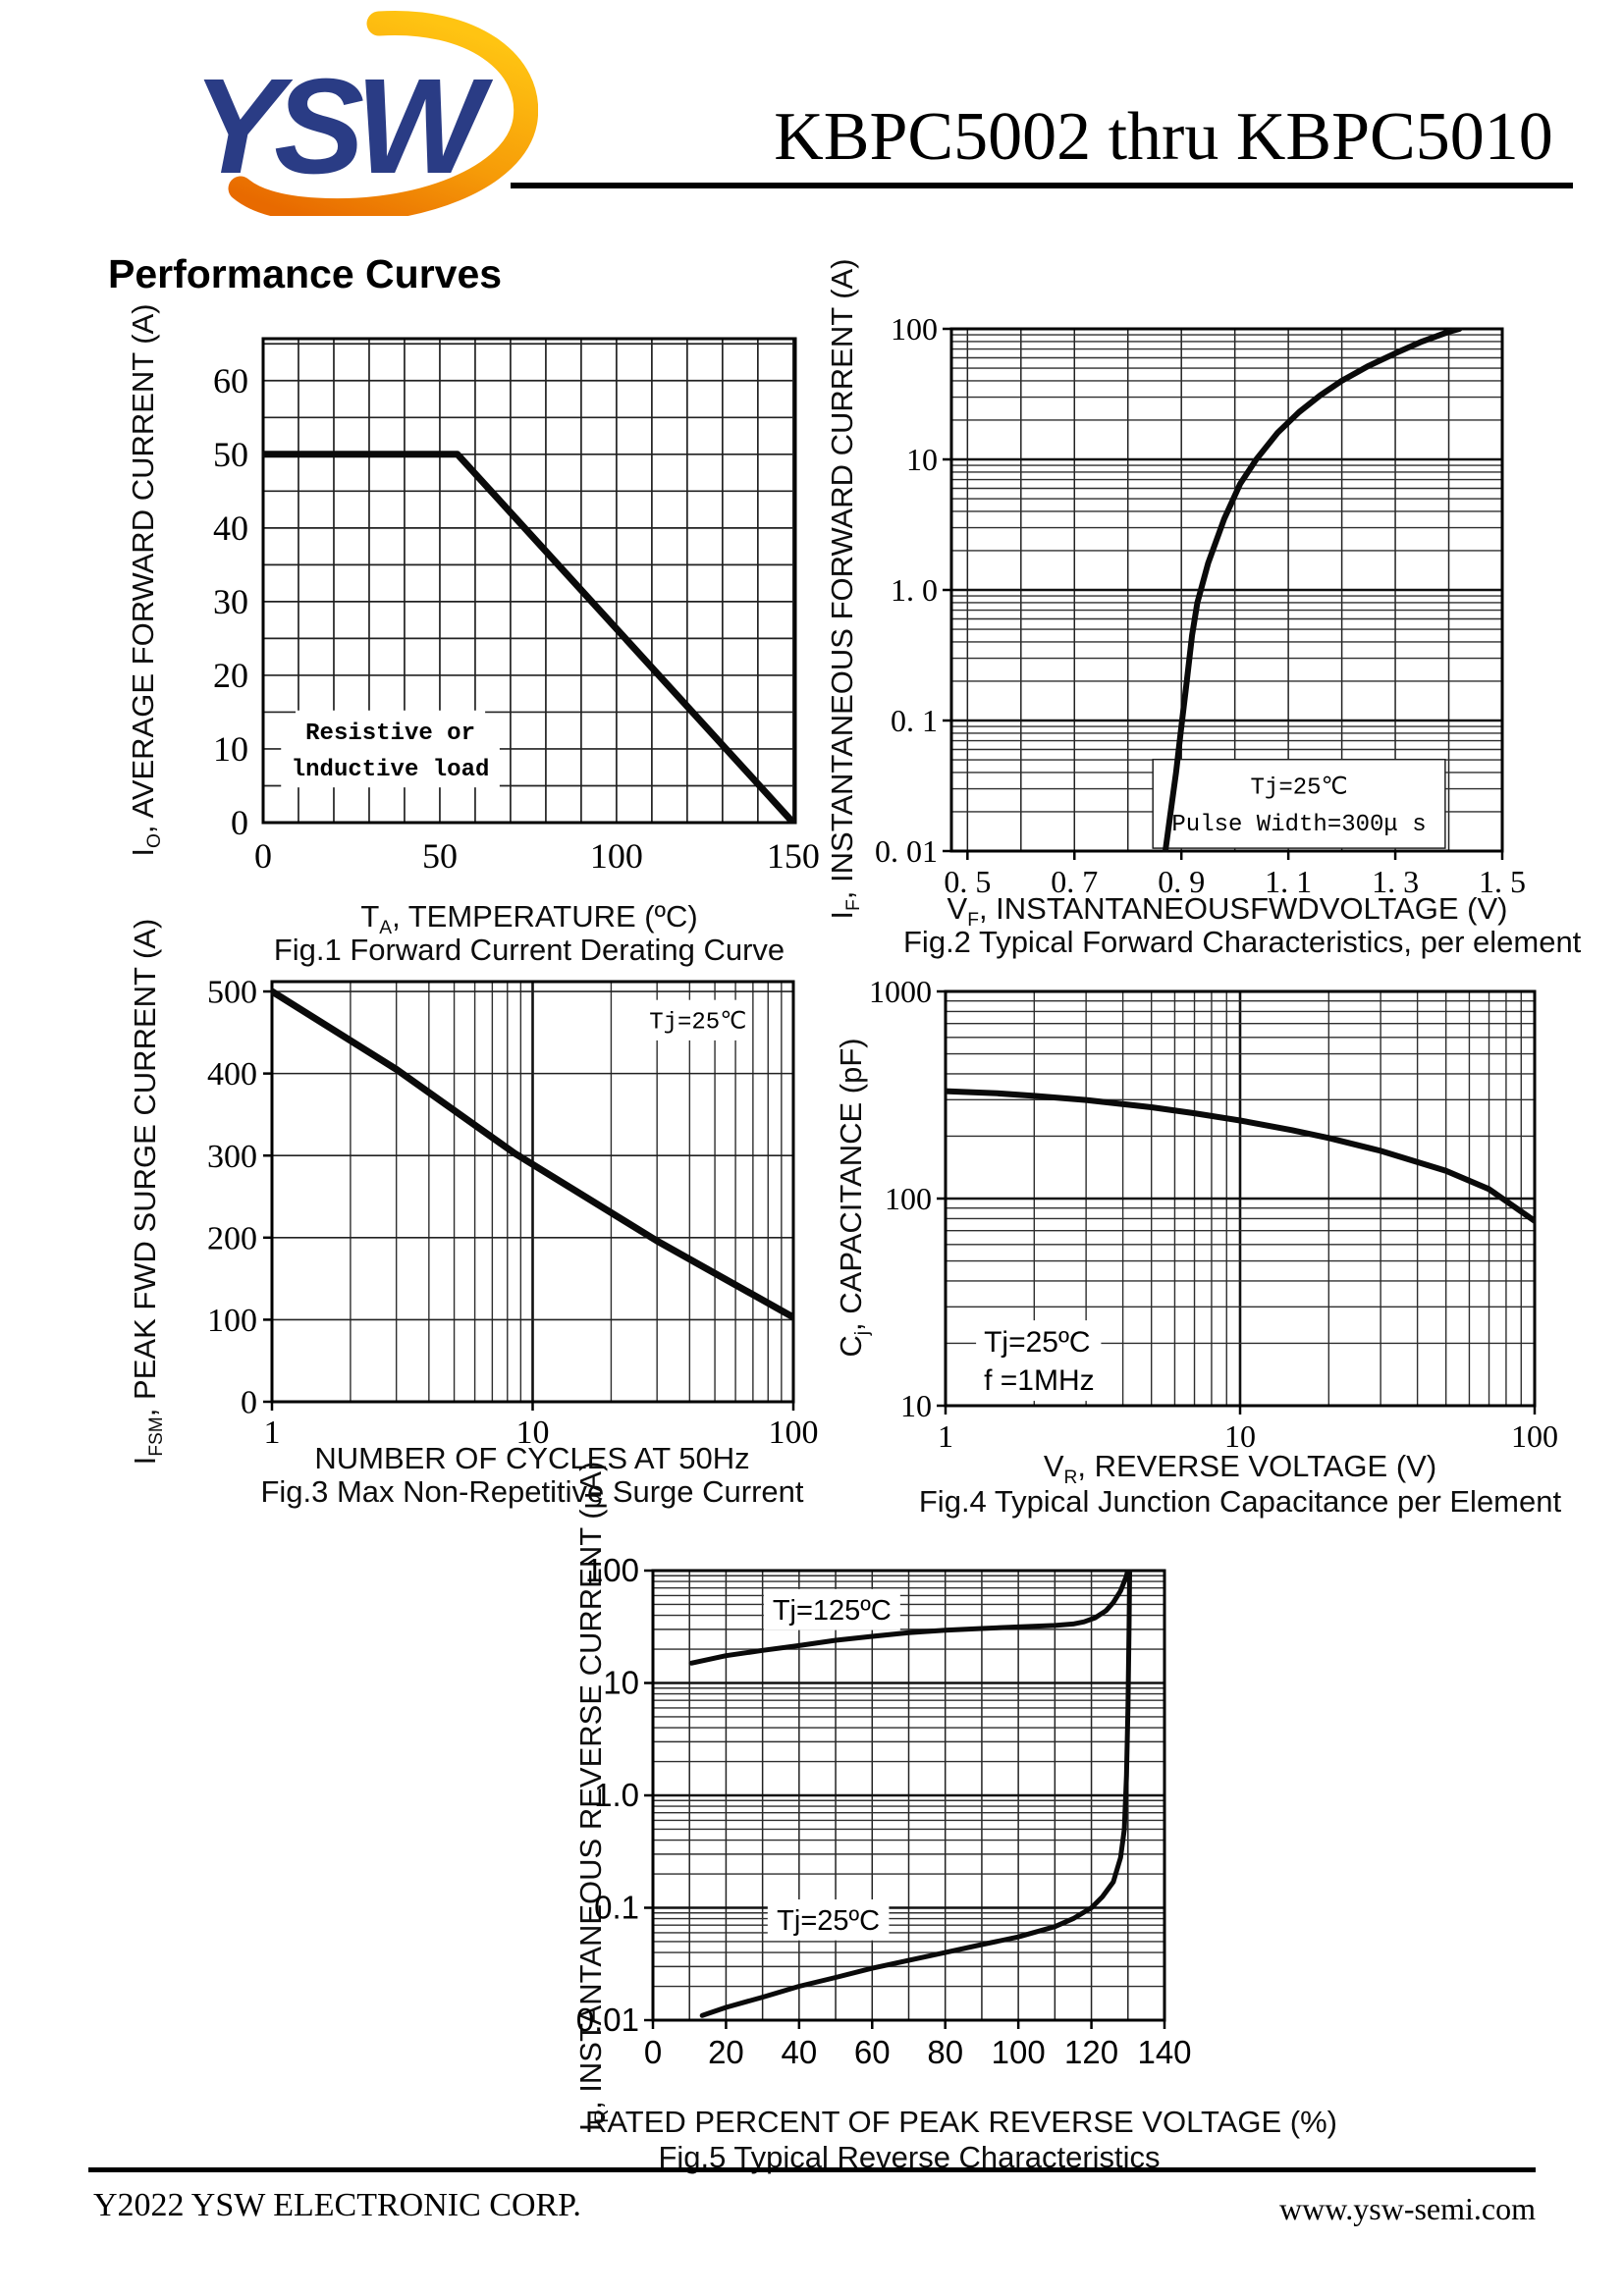  I want to click on svg-text: 1.0, so click(616, 1795).